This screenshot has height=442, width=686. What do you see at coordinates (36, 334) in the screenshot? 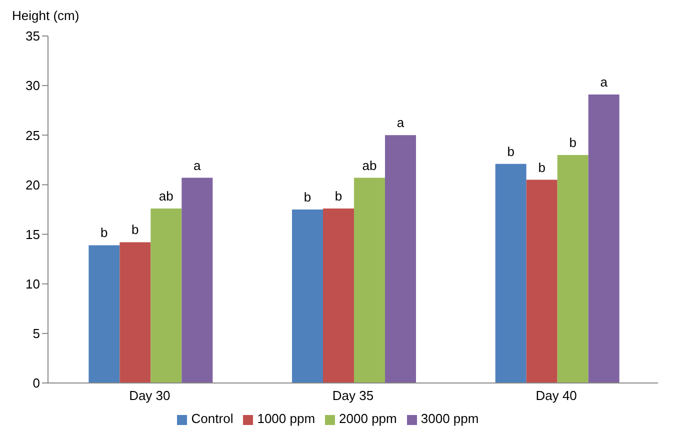
I see `y-tick-label: 5` at bounding box center [36, 334].